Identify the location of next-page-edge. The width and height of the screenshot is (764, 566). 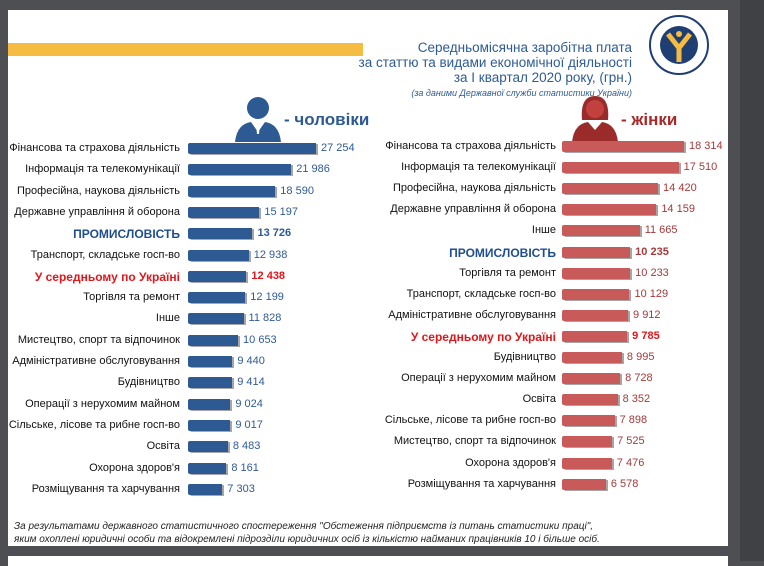
(368, 561).